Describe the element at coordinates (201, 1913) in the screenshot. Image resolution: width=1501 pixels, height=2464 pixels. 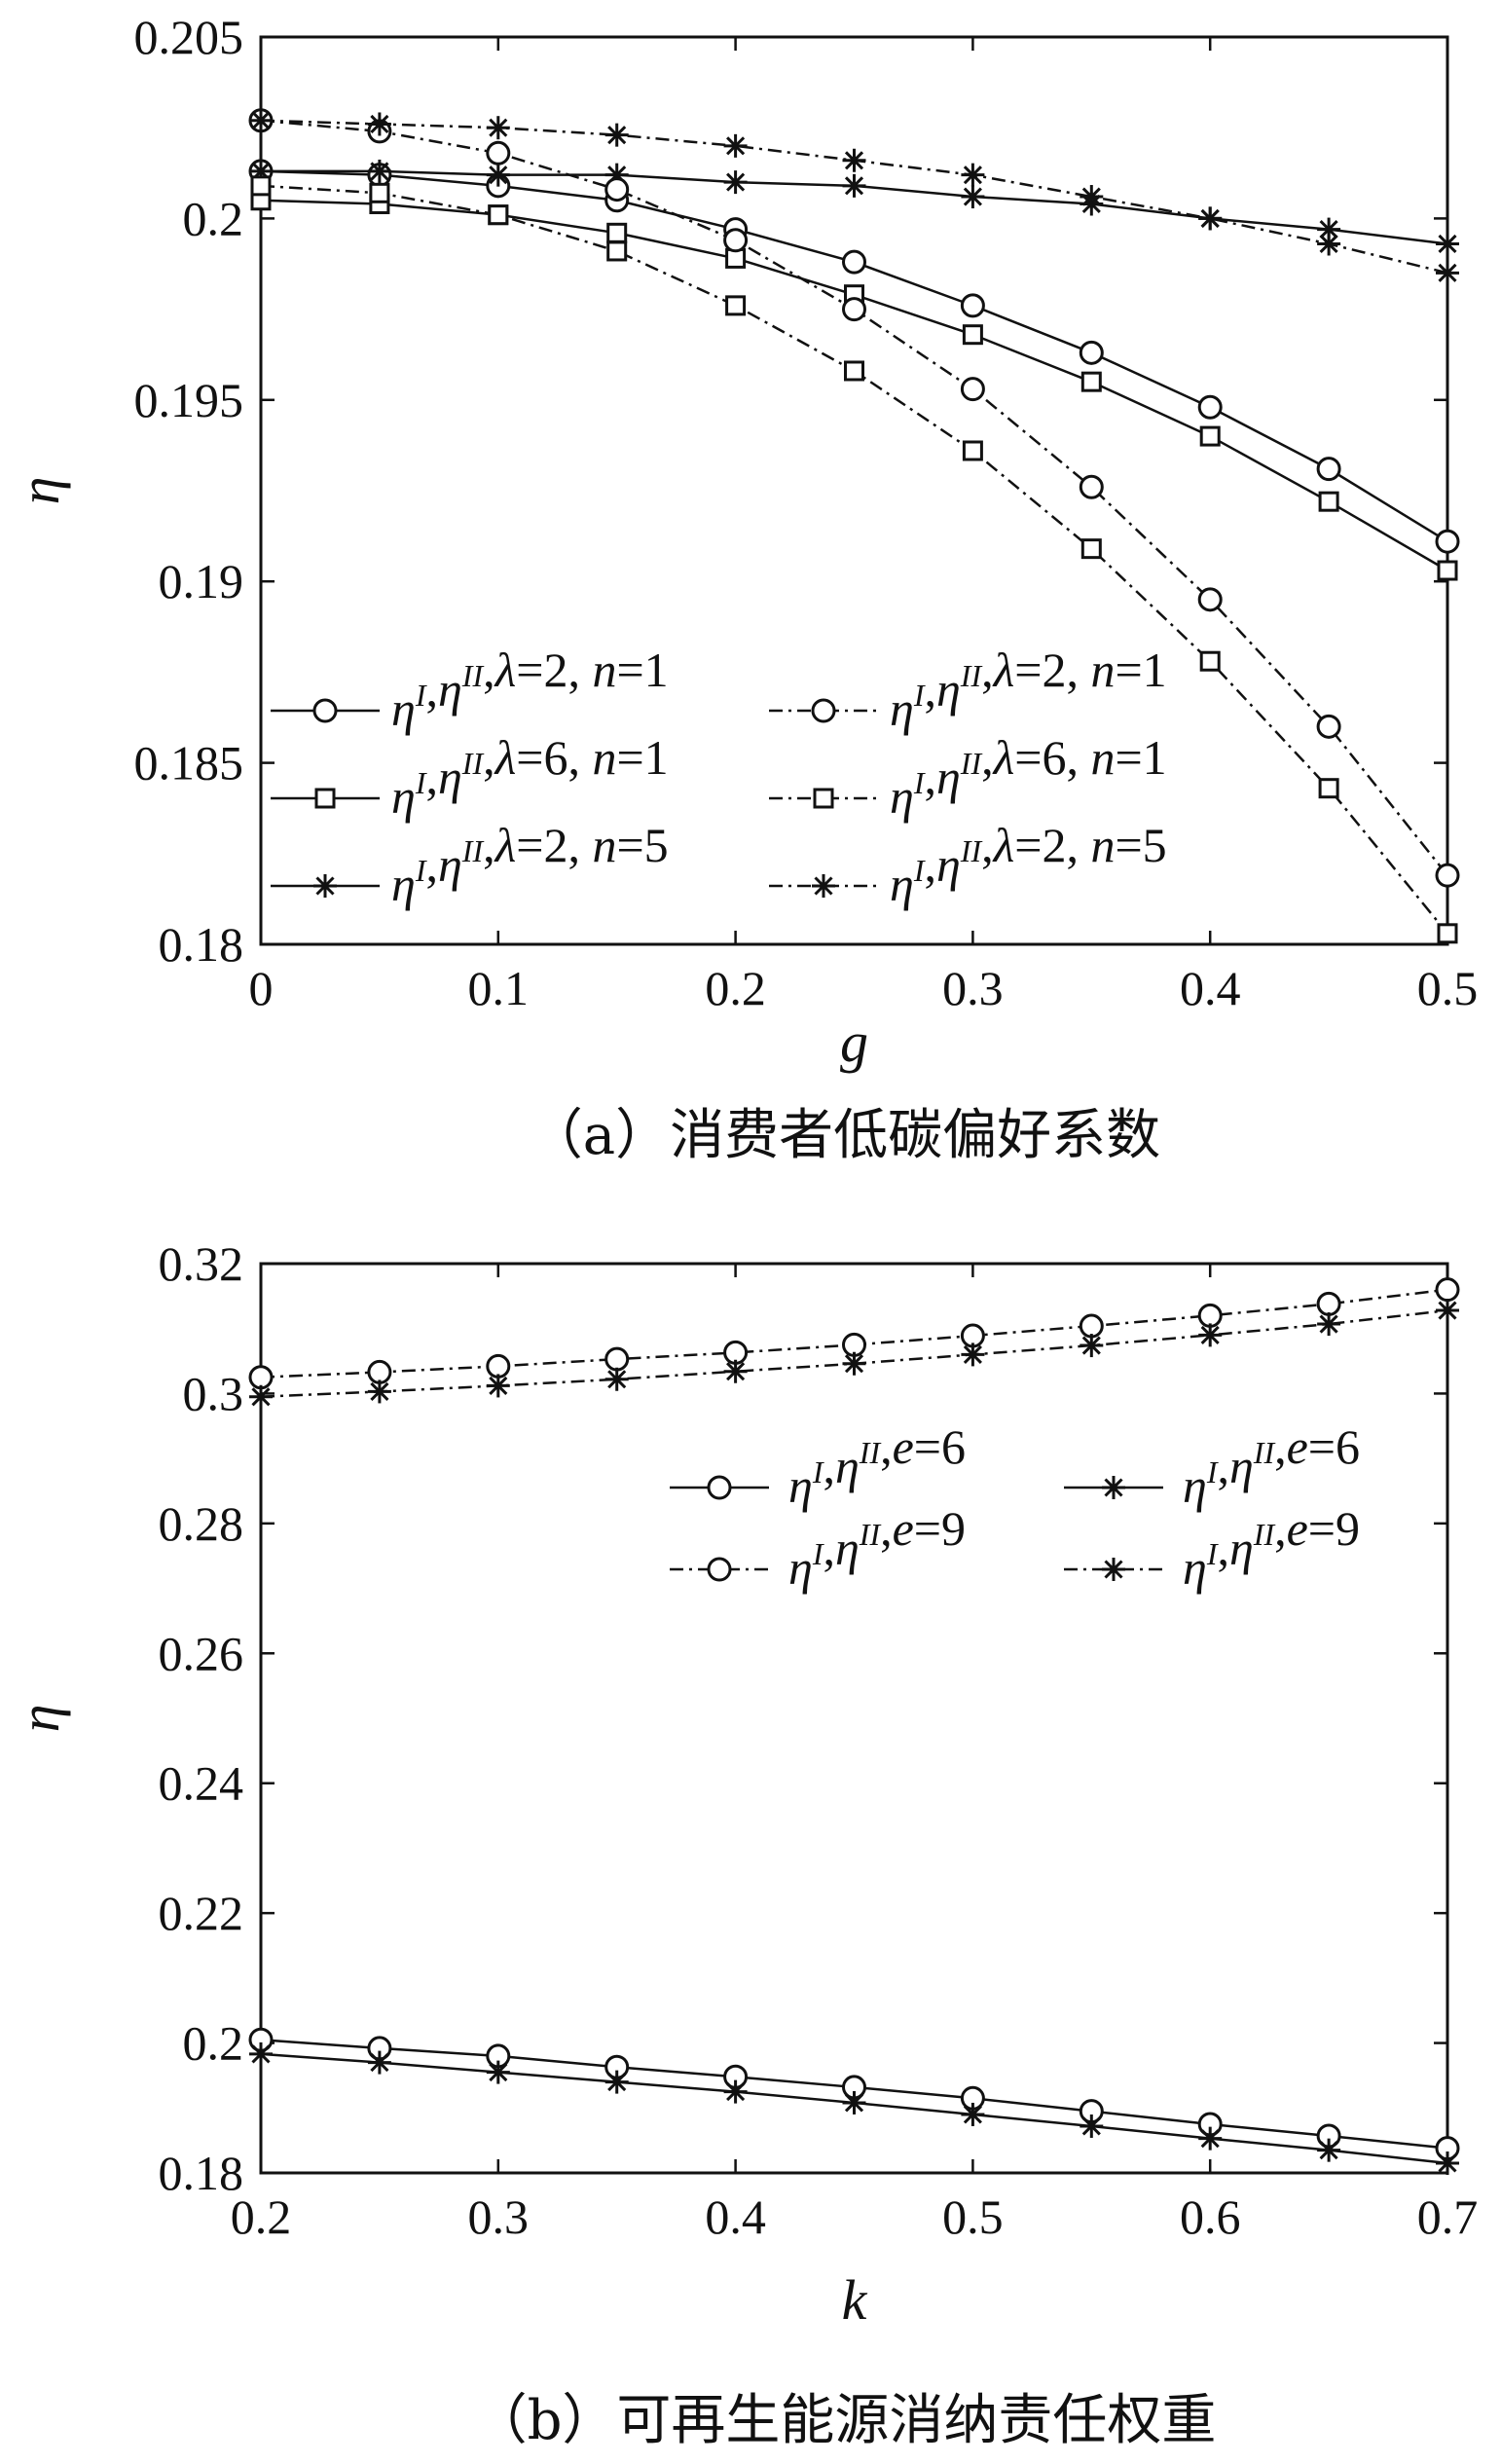
I see `y-tick-label: 0.22` at that location.